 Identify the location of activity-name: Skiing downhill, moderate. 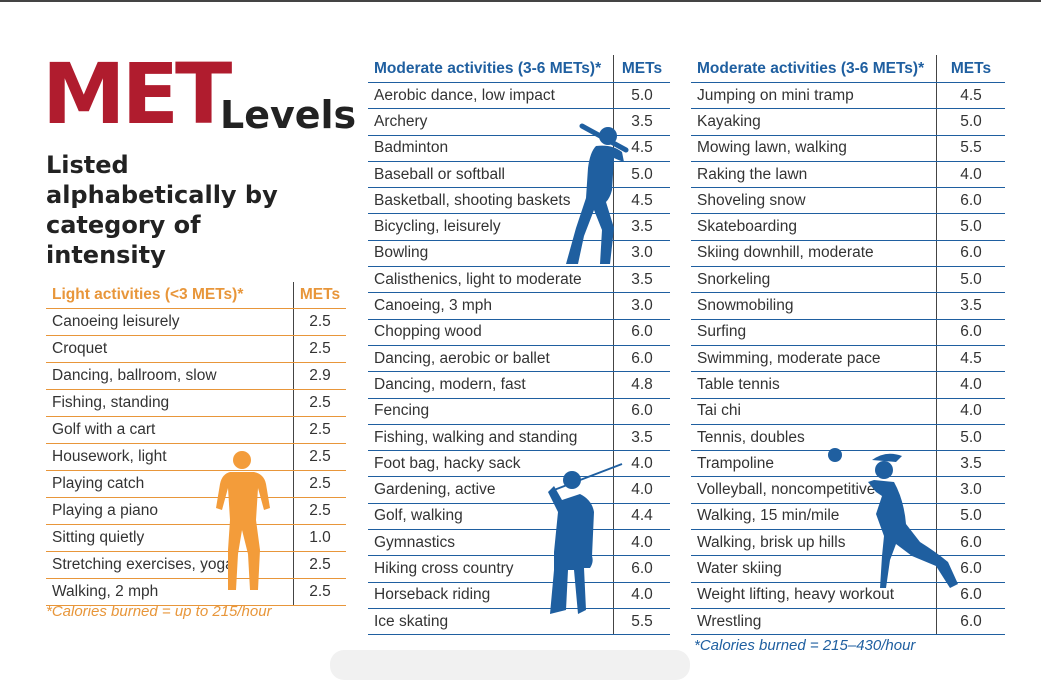
(814, 254).